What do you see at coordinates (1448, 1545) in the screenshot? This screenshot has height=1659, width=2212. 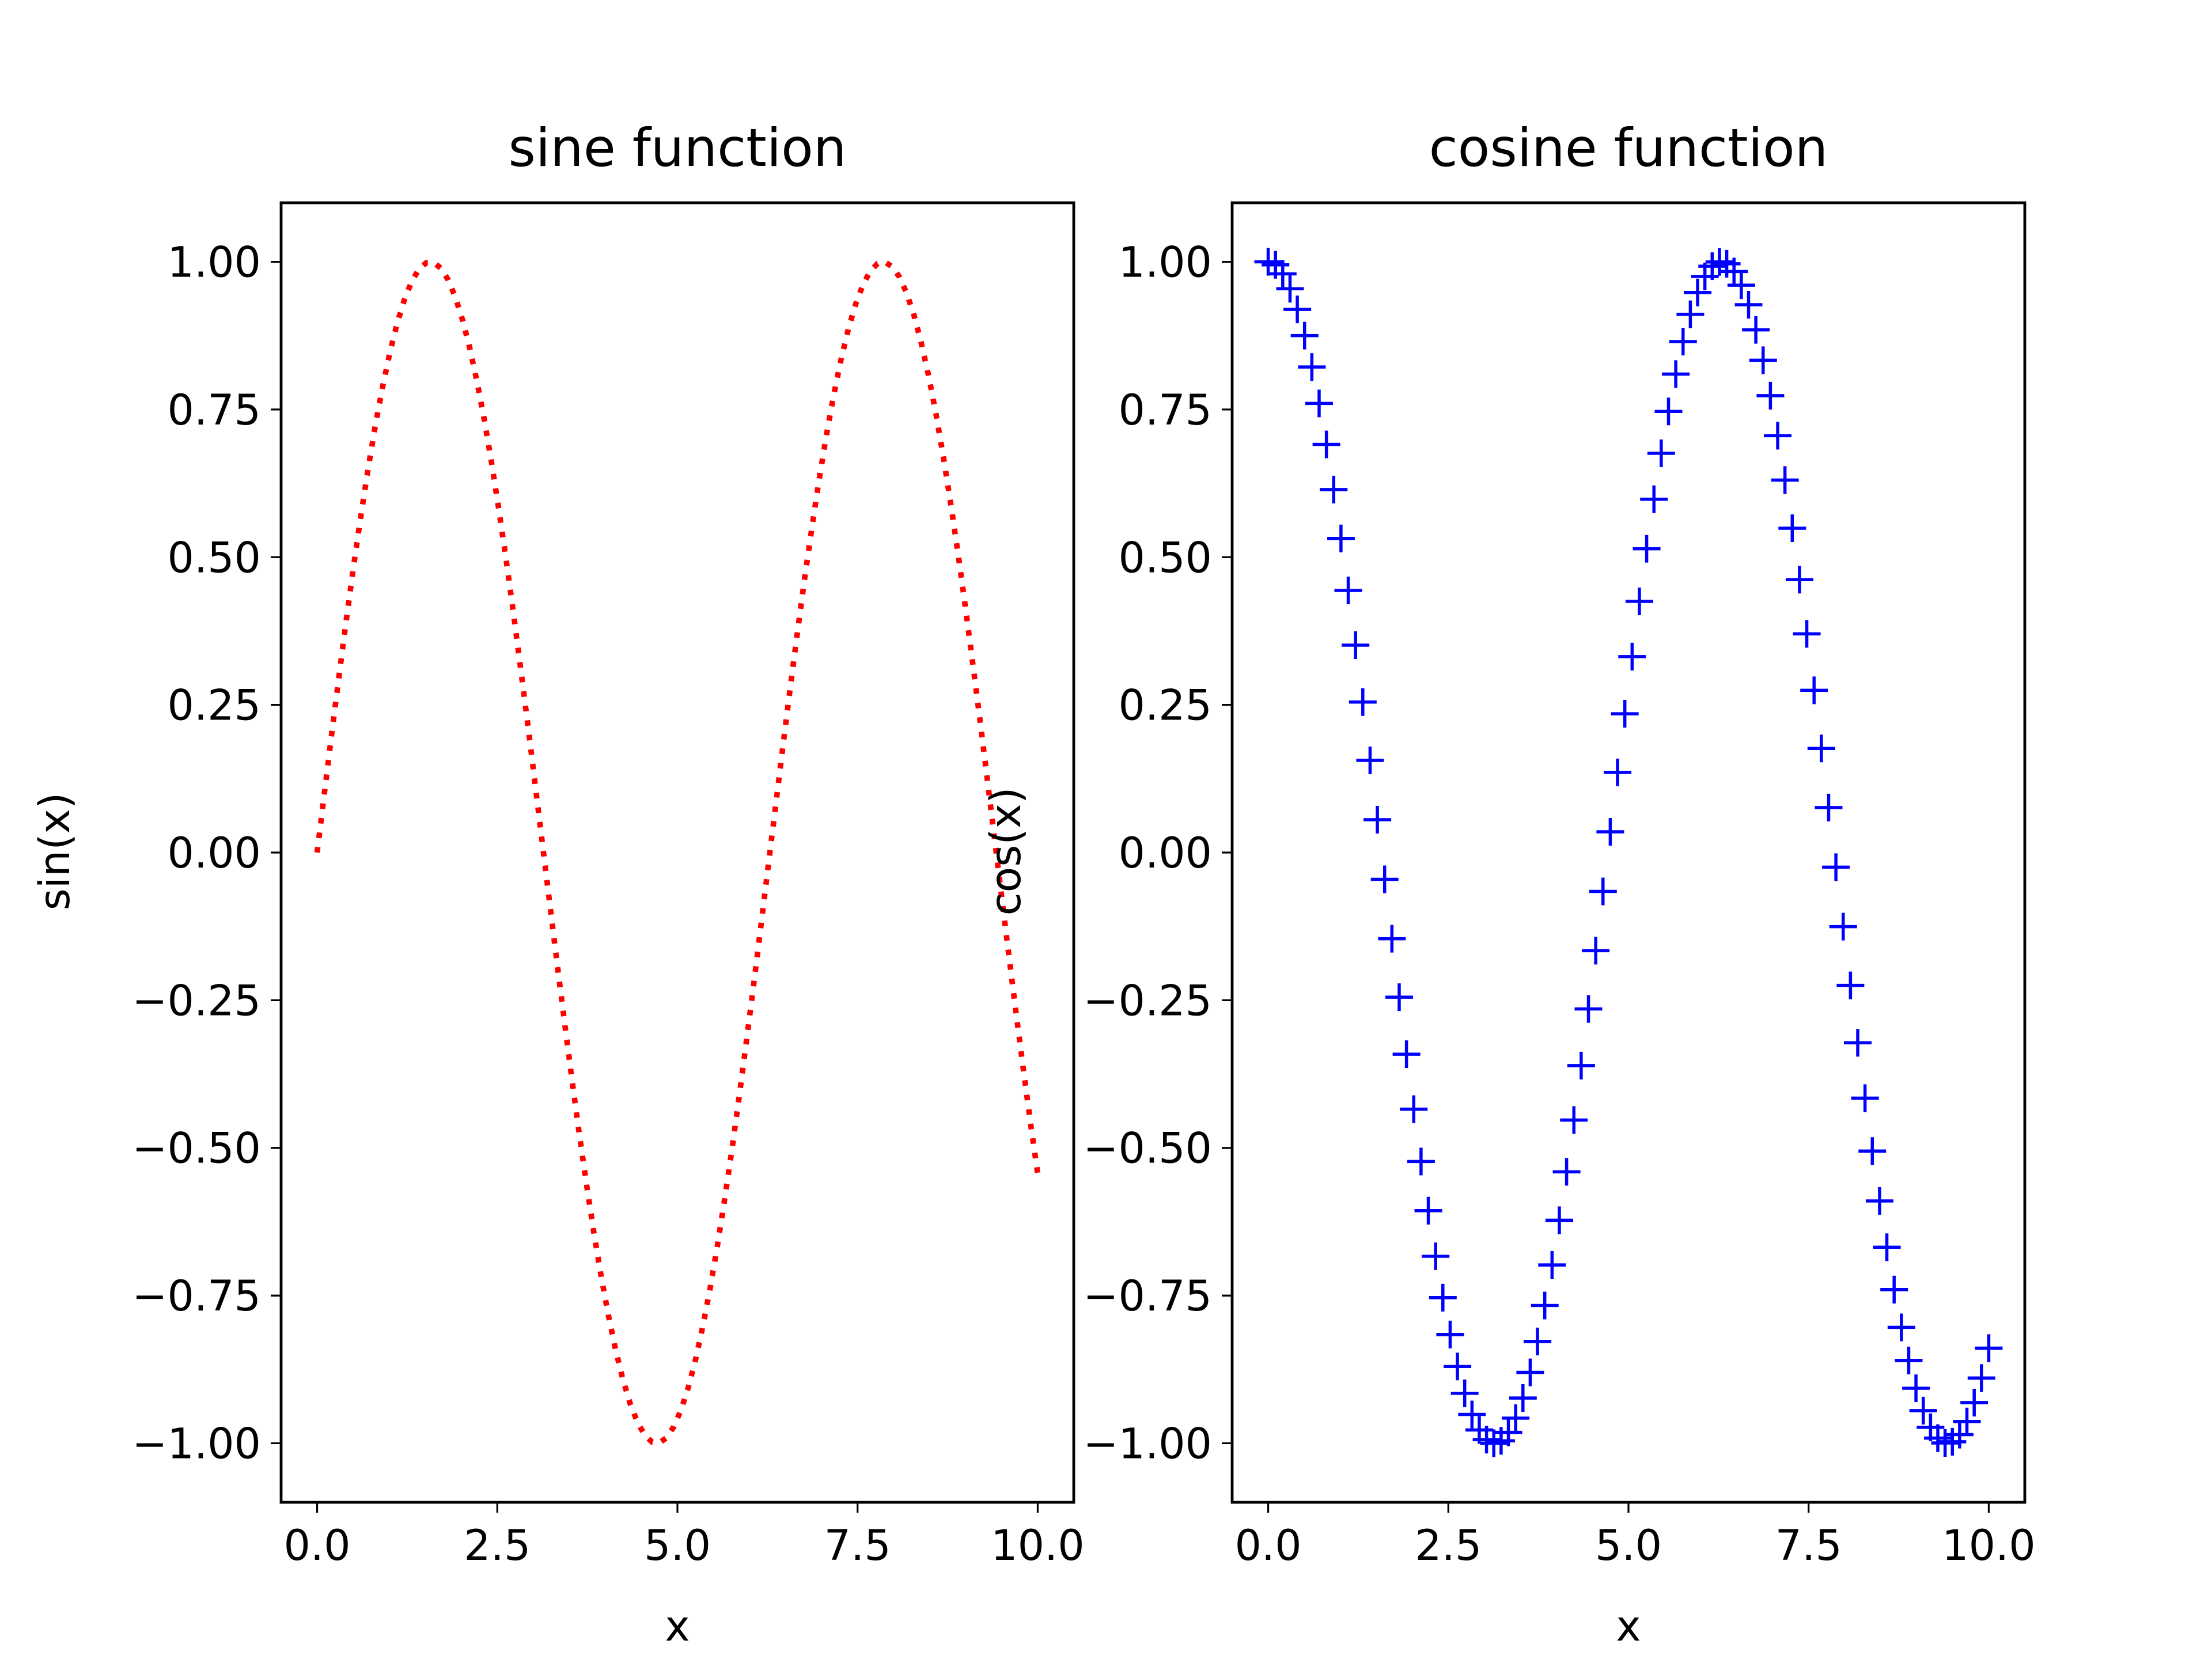 I see `cosine-x-tick-label: 2.5` at bounding box center [1448, 1545].